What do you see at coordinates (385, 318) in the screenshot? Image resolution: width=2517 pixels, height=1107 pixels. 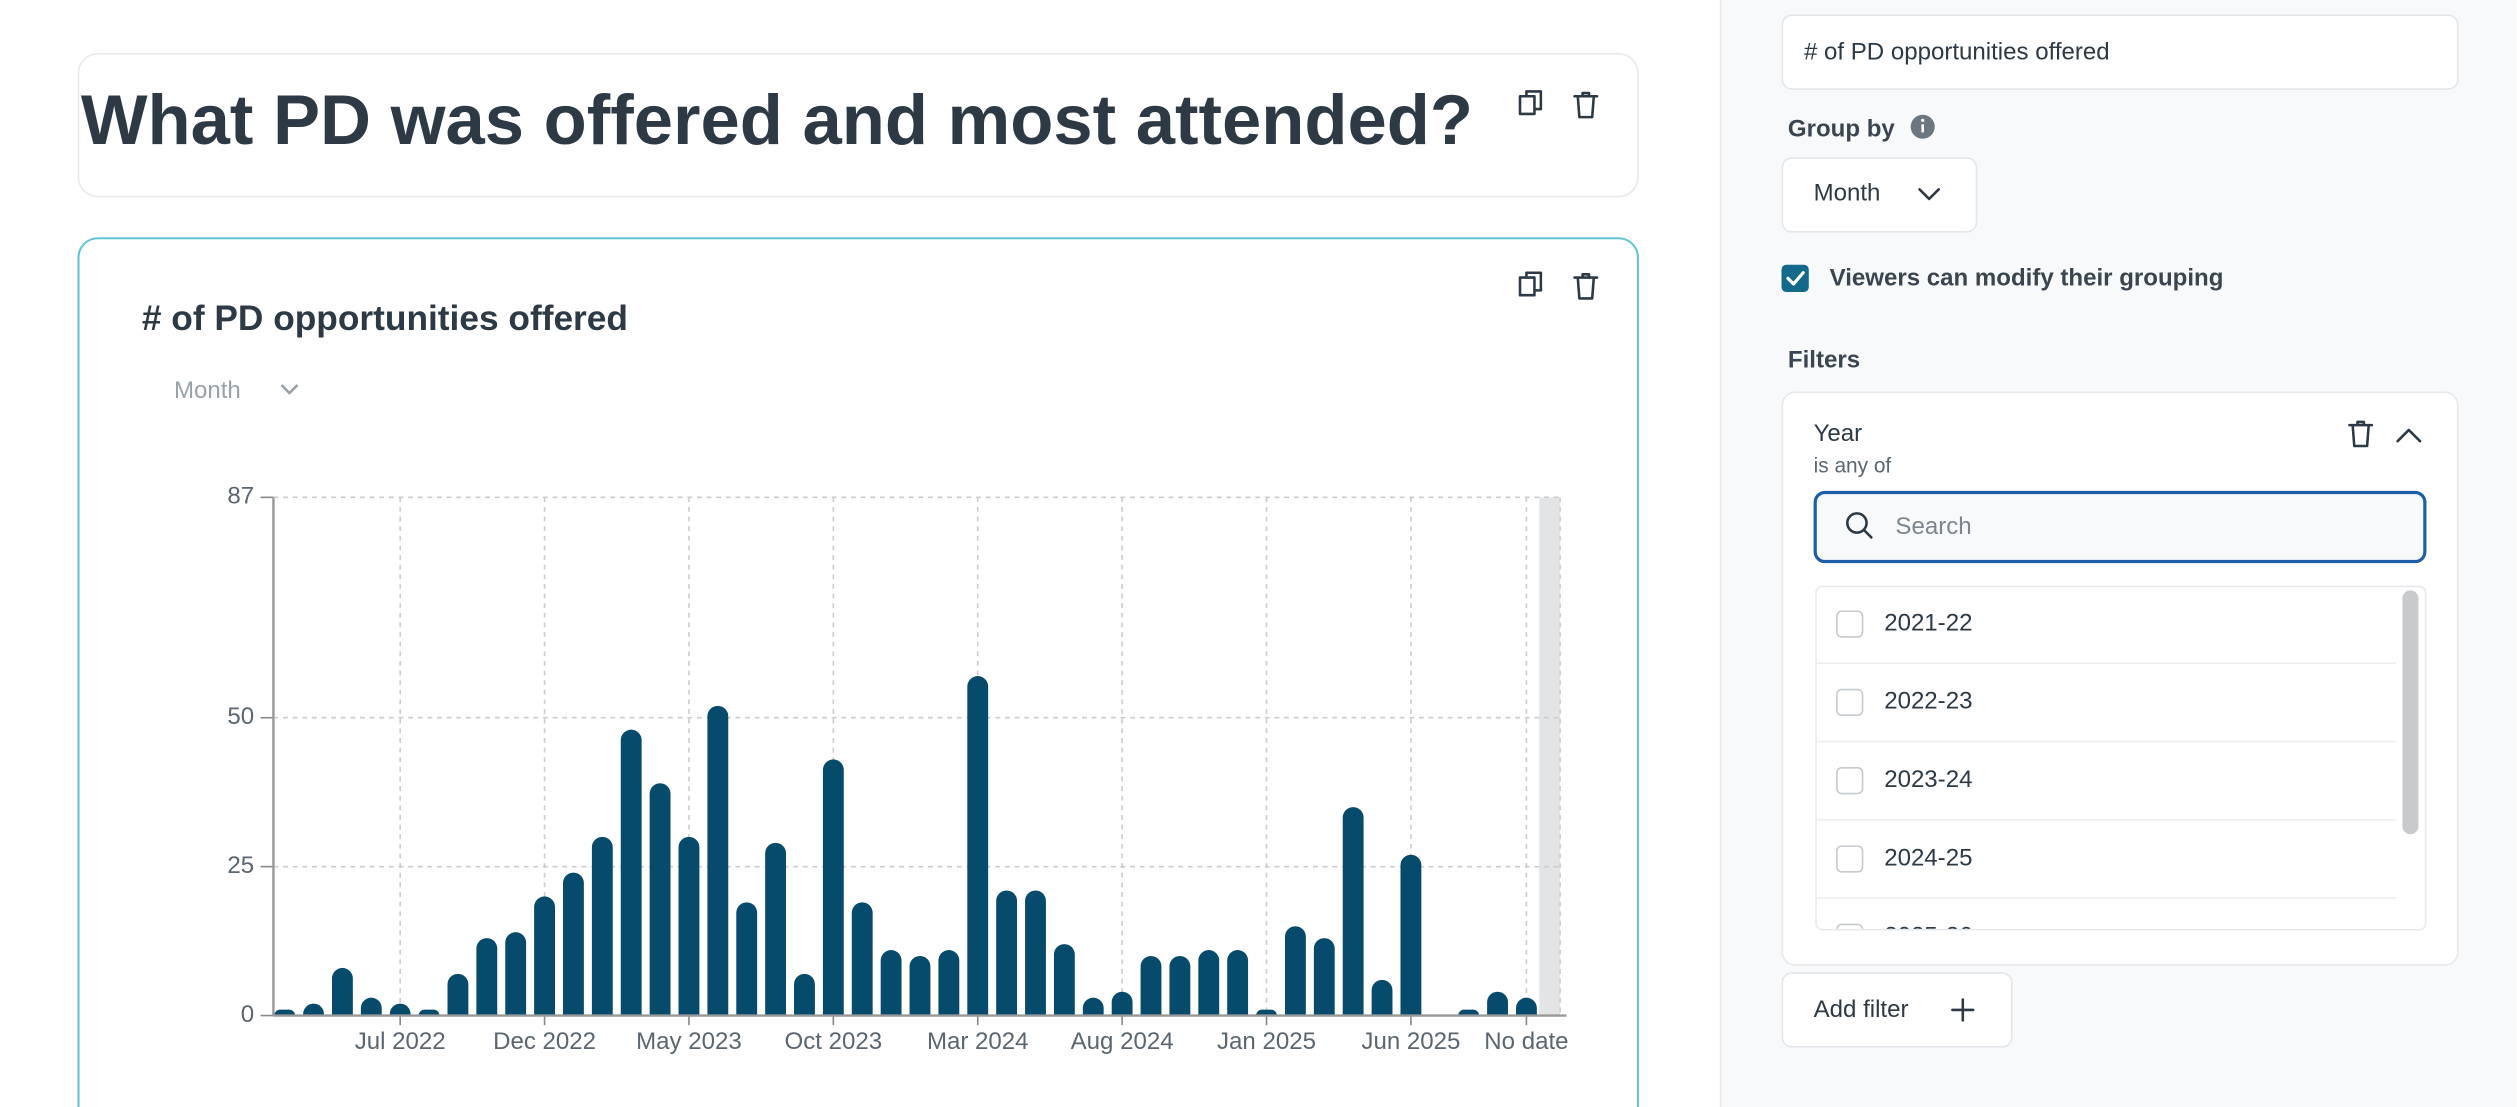 I see `chart-title: # of PD opportunities offered` at bounding box center [385, 318].